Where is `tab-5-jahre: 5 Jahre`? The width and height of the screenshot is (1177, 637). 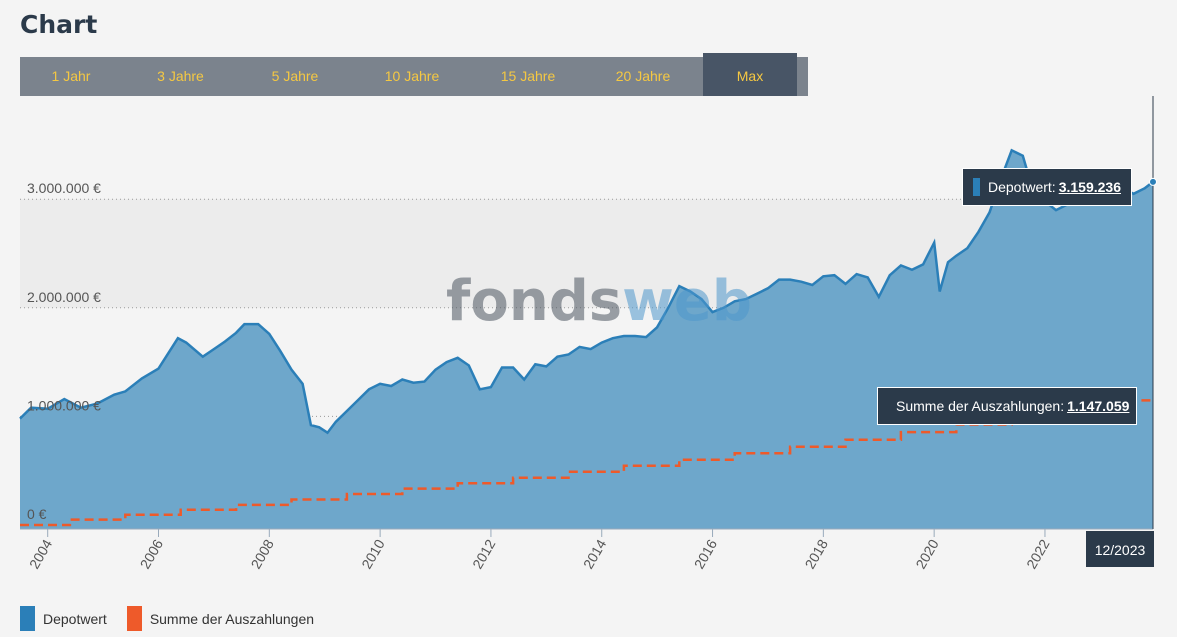 tab-5-jahre: 5 Jahre is located at coordinates (295, 76).